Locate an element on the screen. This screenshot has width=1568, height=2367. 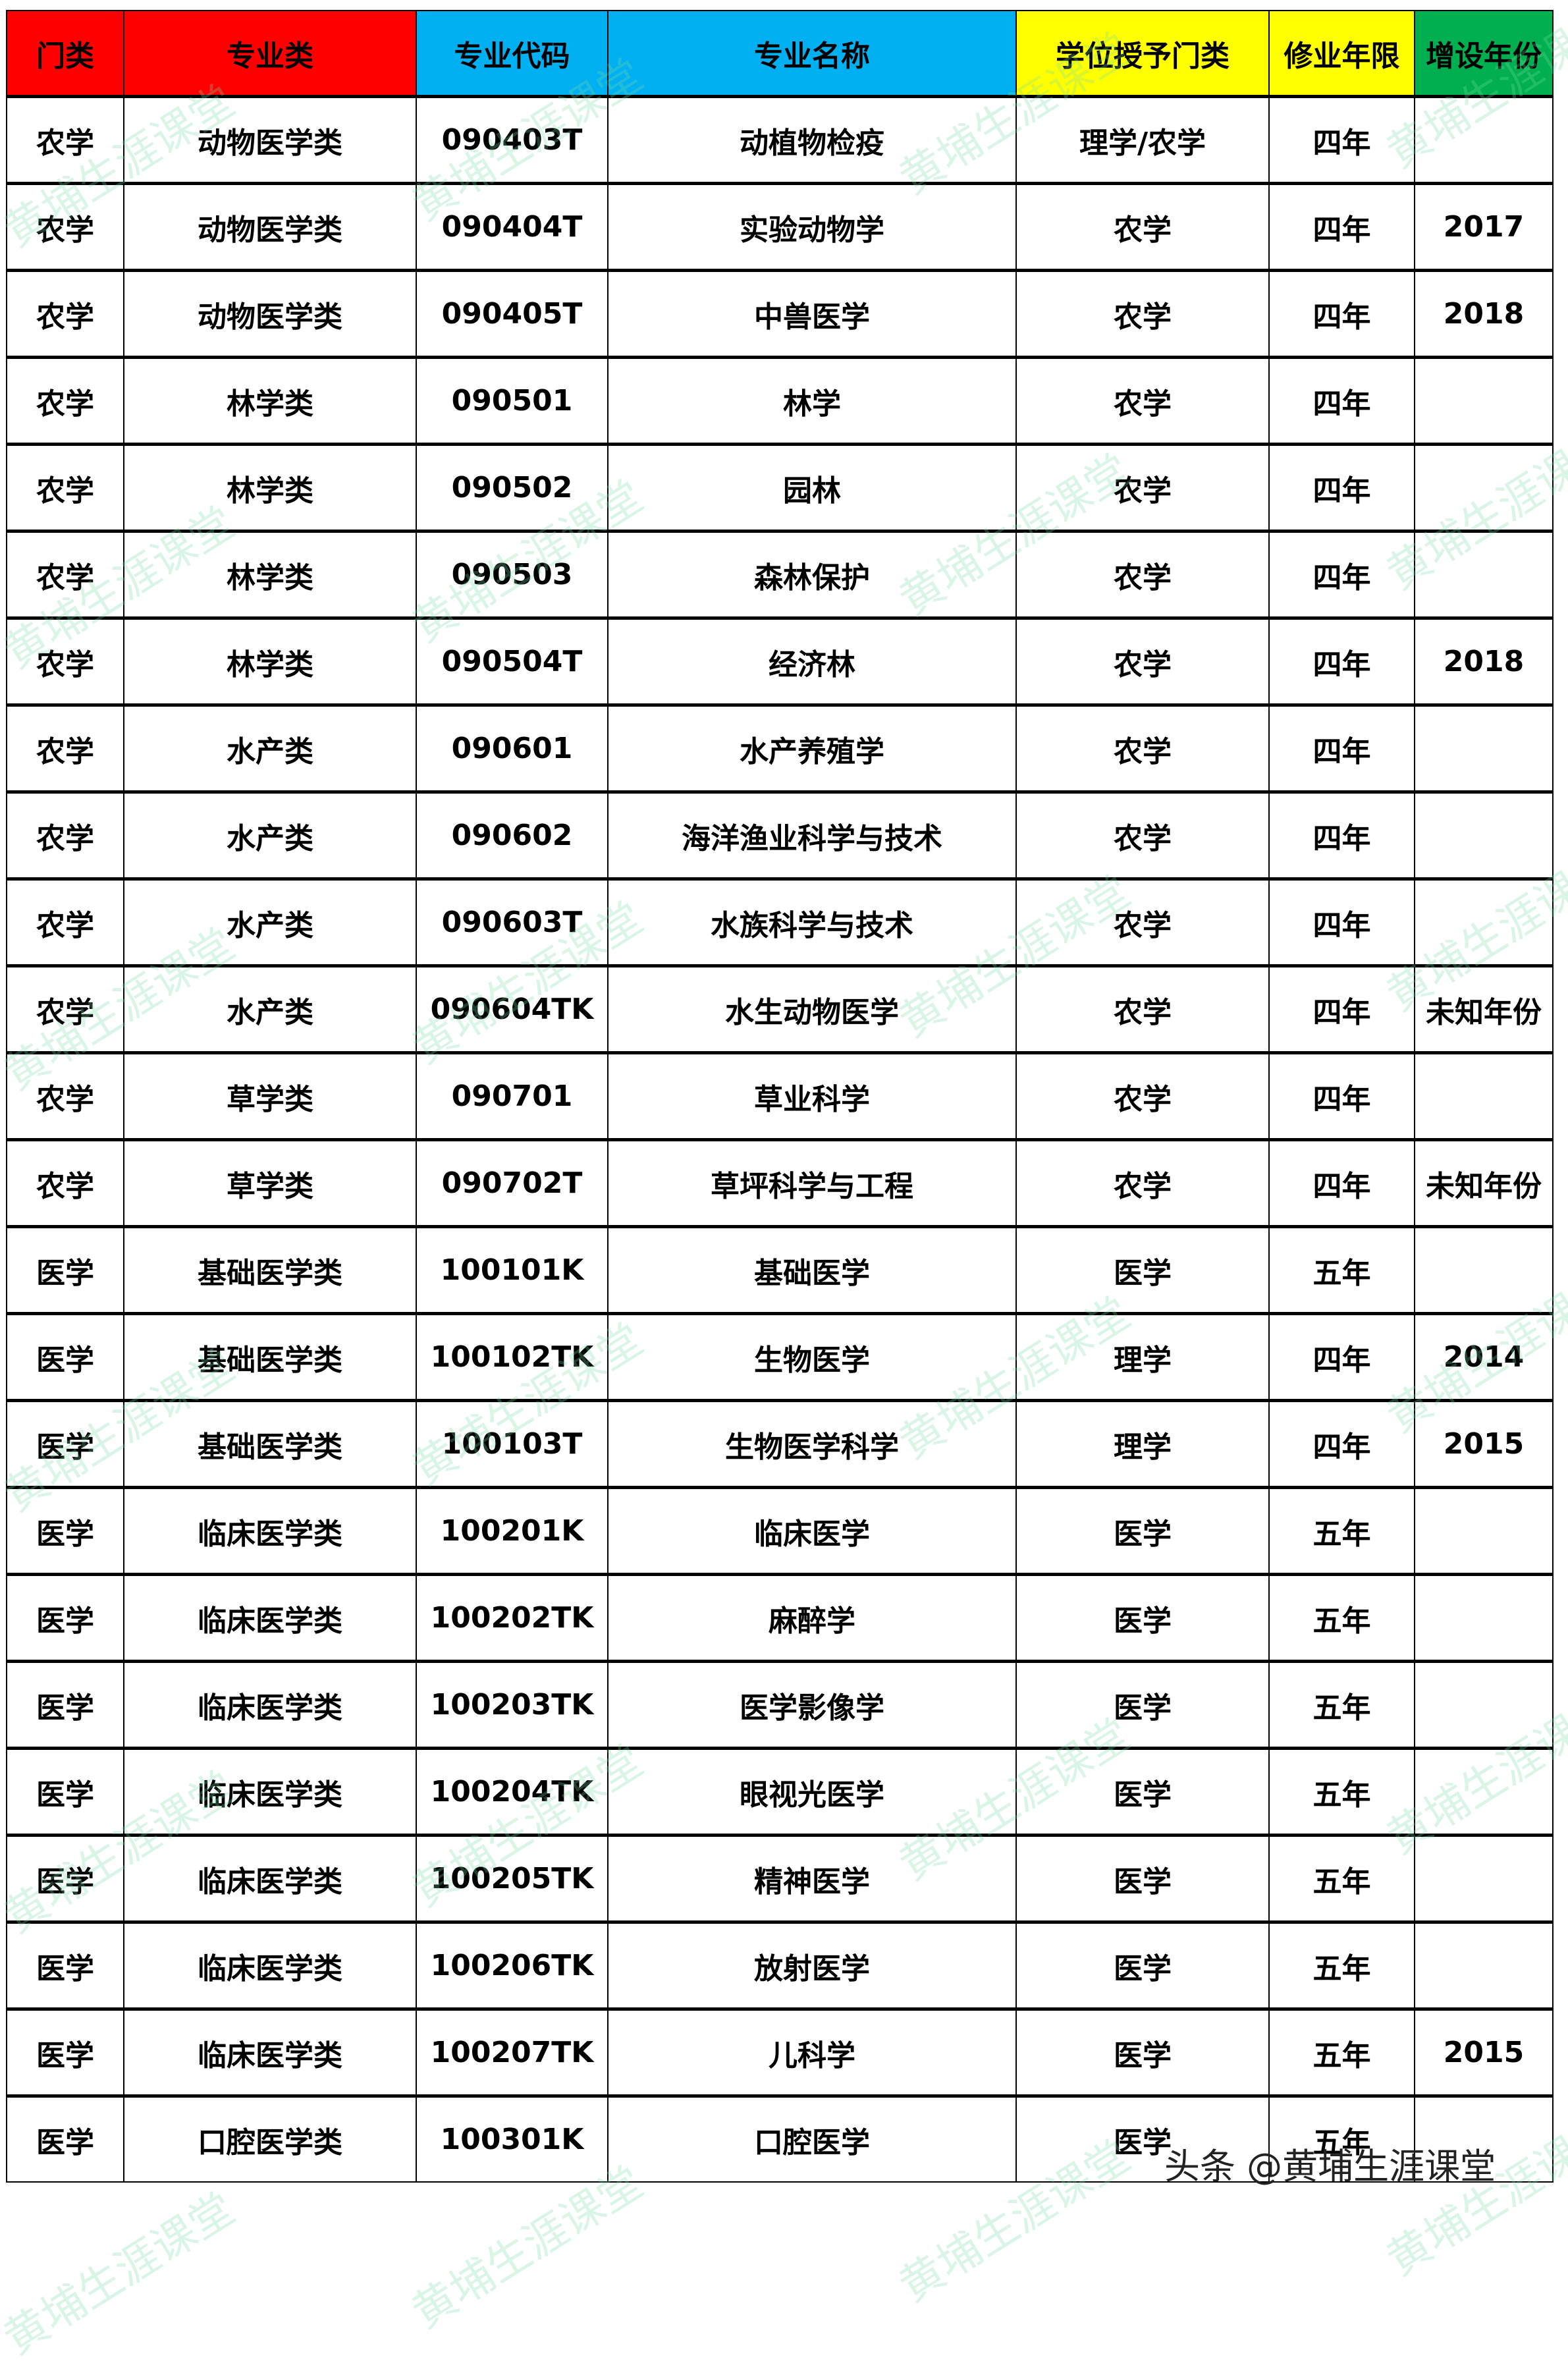
header-major-class: 专业类 is located at coordinates (270, 53).